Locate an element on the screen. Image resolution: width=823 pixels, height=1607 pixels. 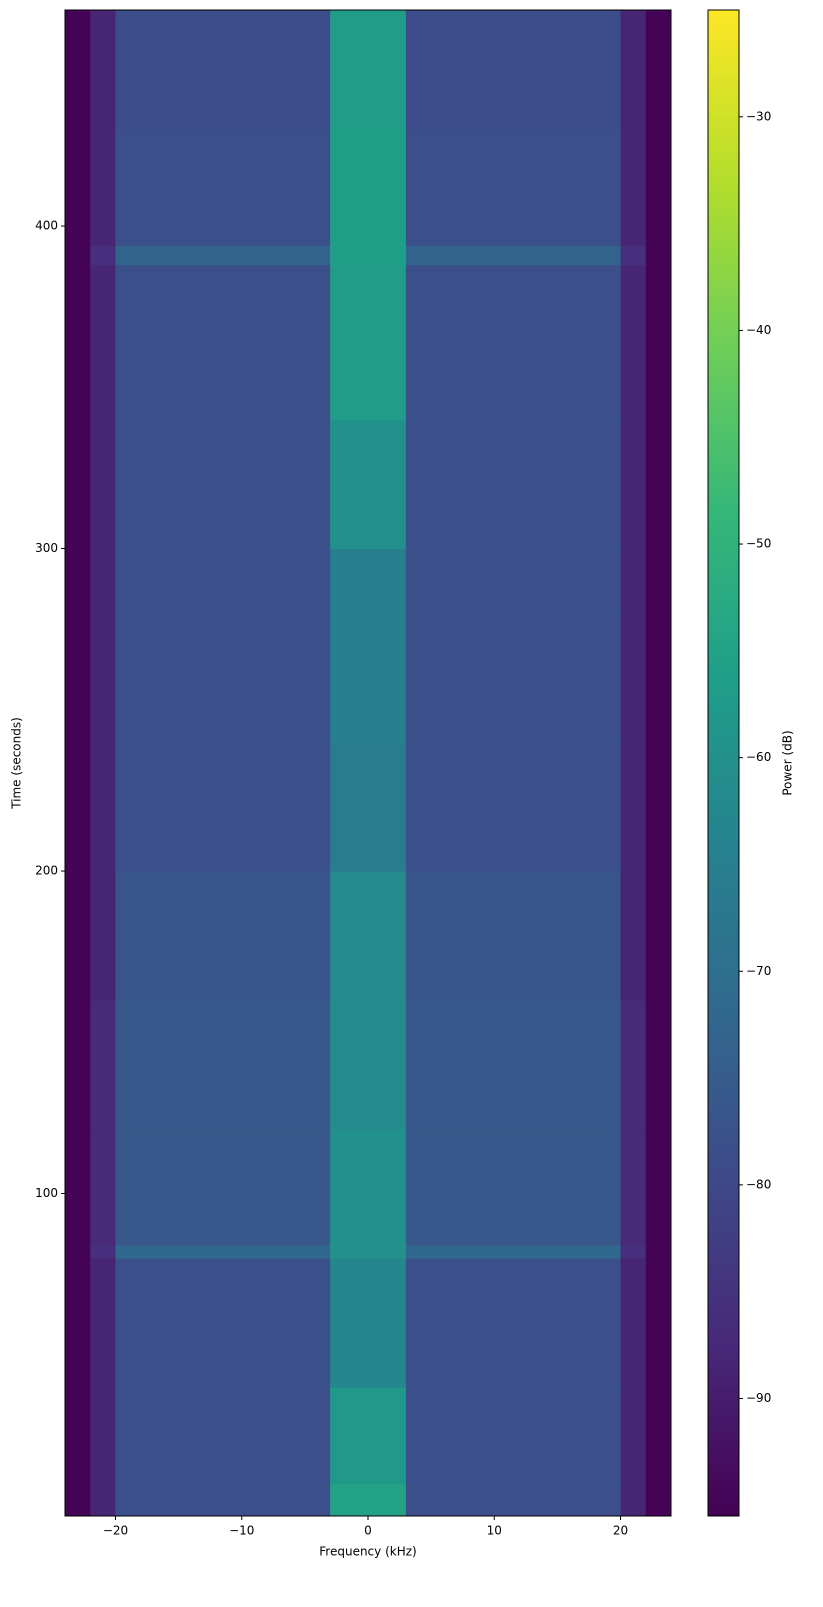
colorbar-tick-label: −60 is located at coordinates (758, 757).